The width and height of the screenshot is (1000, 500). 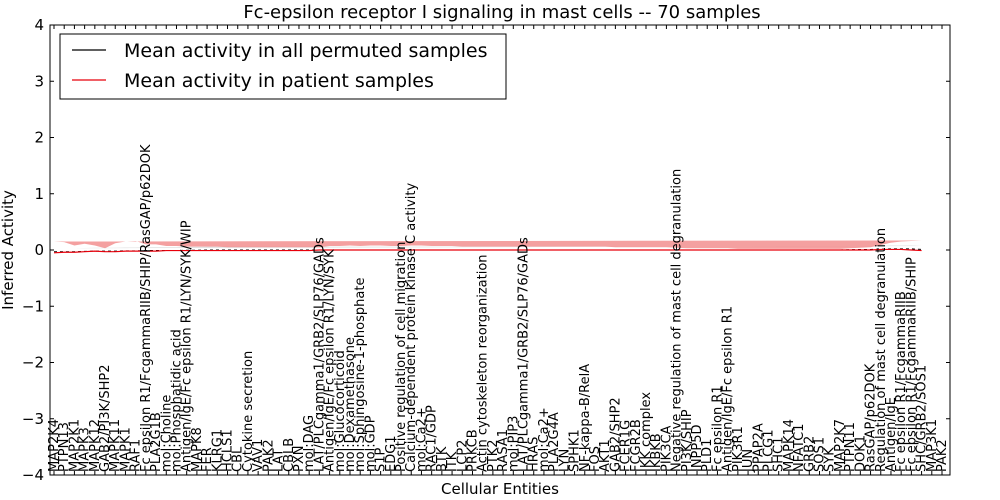 What do you see at coordinates (503, 450) in the screenshot?
I see `x-category-label: RASA1` at bounding box center [503, 450].